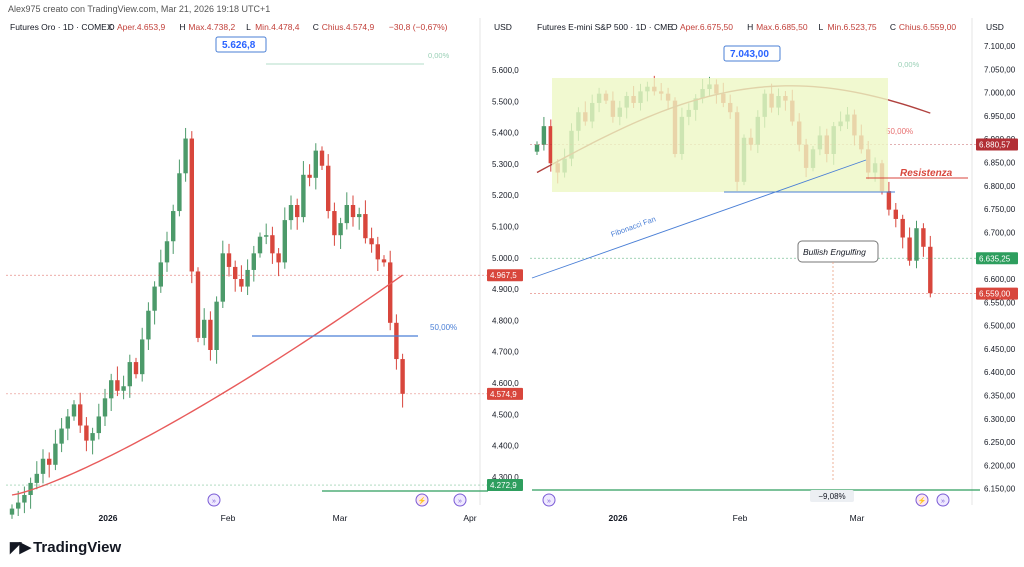  I want to click on chart1-y-tick: 5.000,0, so click(505, 258).